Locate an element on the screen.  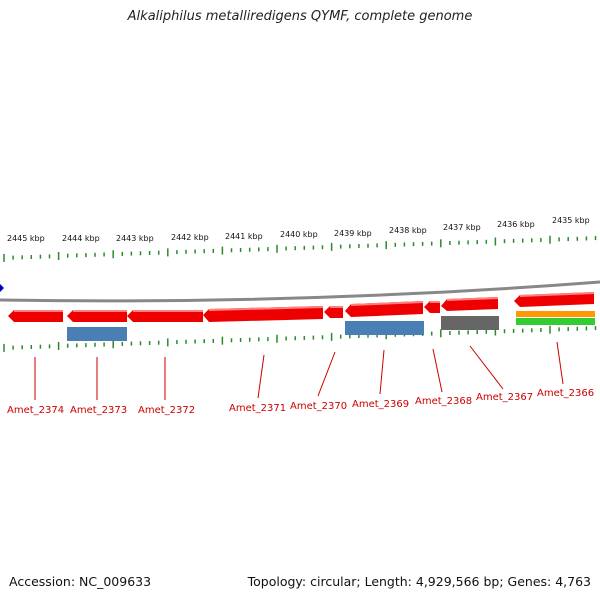
gene-label-amet-2369: Amet_2369 is located at coordinates (380, 404).